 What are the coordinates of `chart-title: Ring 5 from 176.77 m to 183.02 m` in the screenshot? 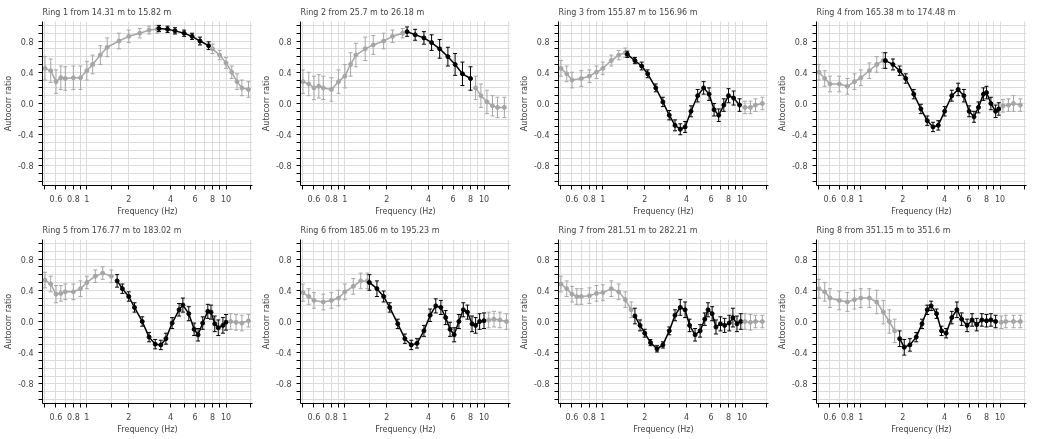 It's located at (112, 230).